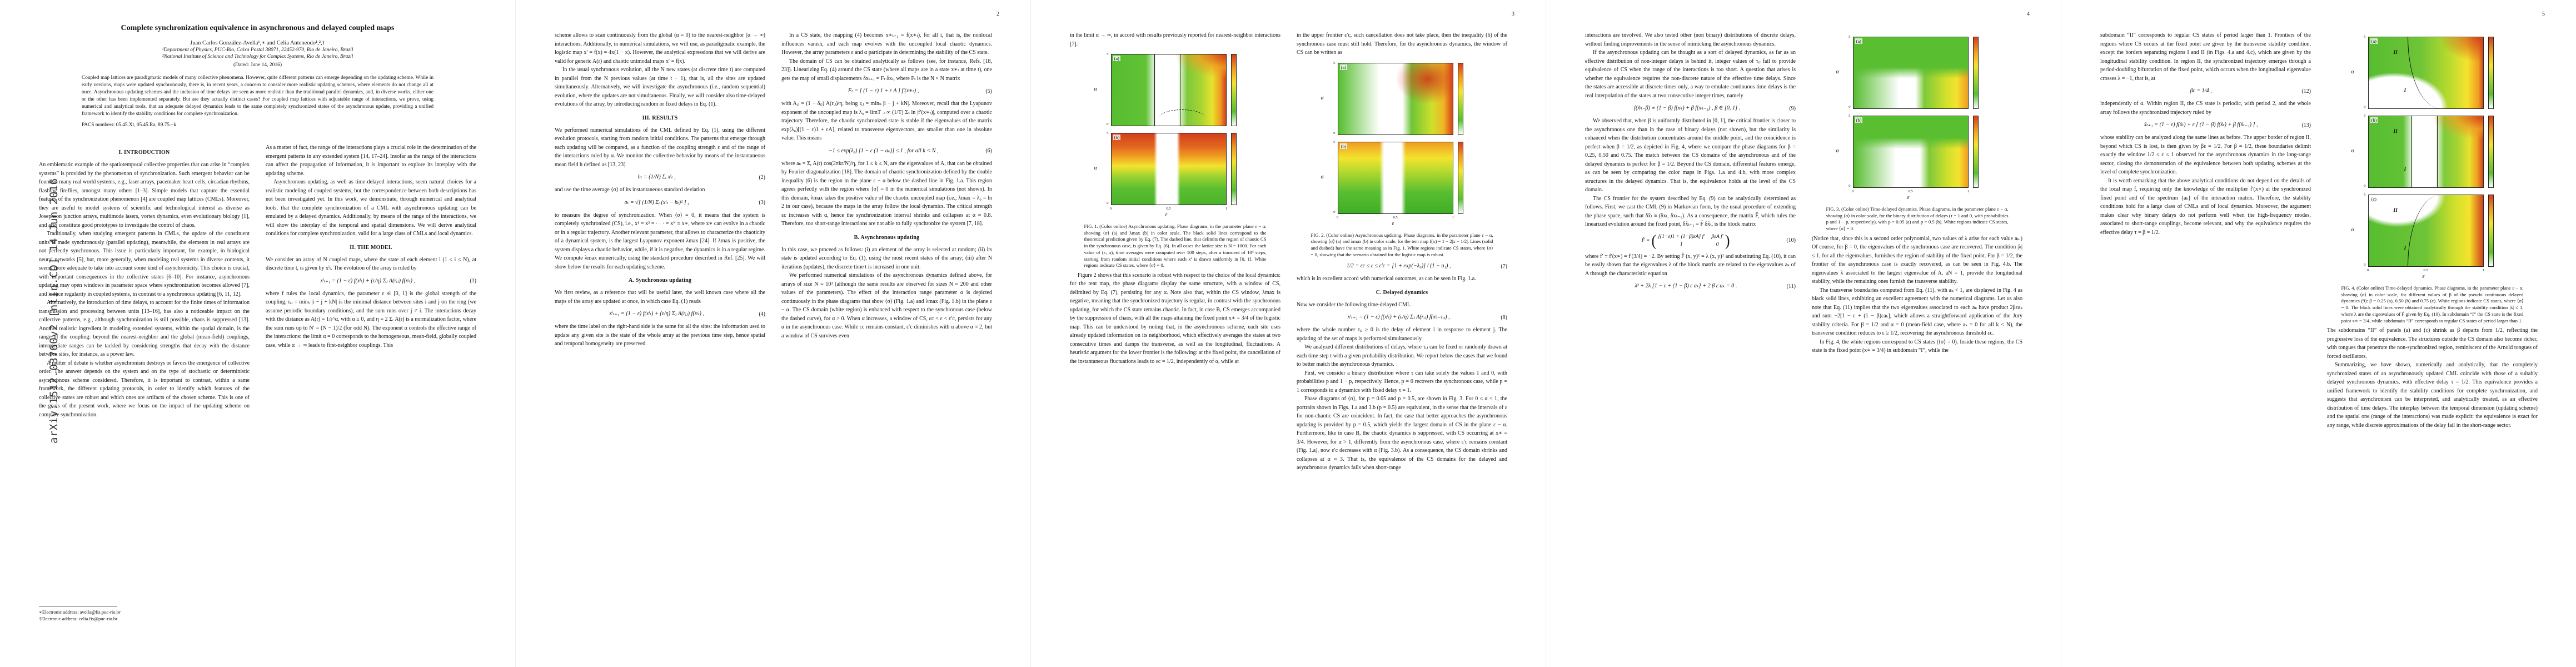  I want to click on equation-number: (12), so click(2306, 91).